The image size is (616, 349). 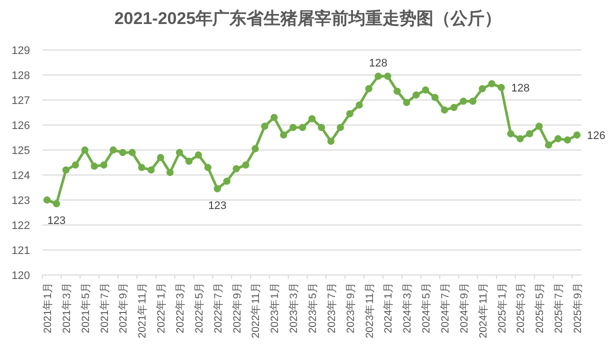 What do you see at coordinates (21, 176) in the screenshot?
I see `y-tick-label: 124` at bounding box center [21, 176].